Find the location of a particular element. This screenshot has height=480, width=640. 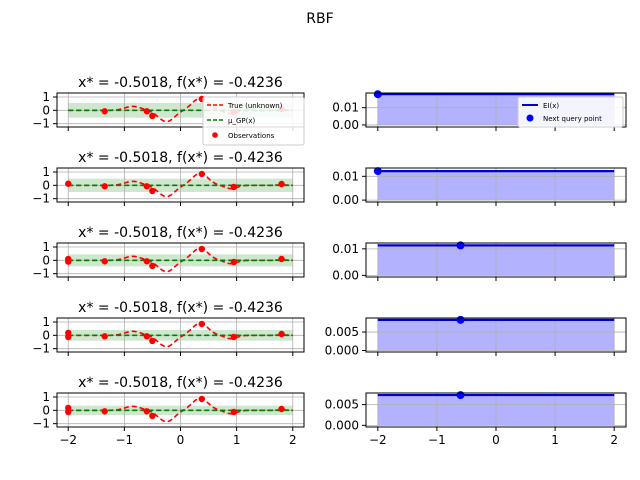

legend-mean-label: μ_GP(x) is located at coordinates (241, 121).